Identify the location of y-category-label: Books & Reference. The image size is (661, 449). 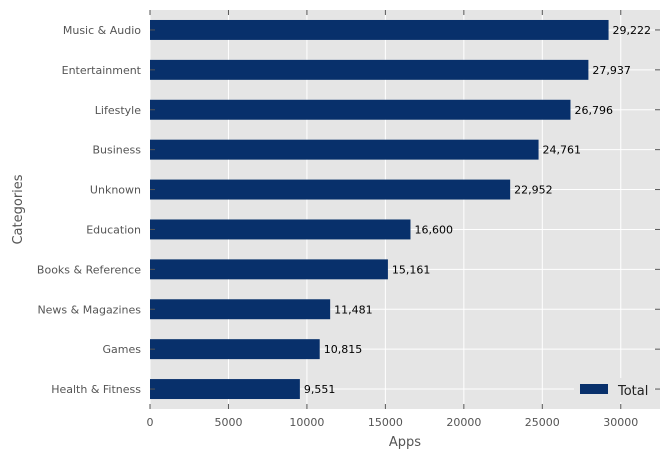
(89, 269).